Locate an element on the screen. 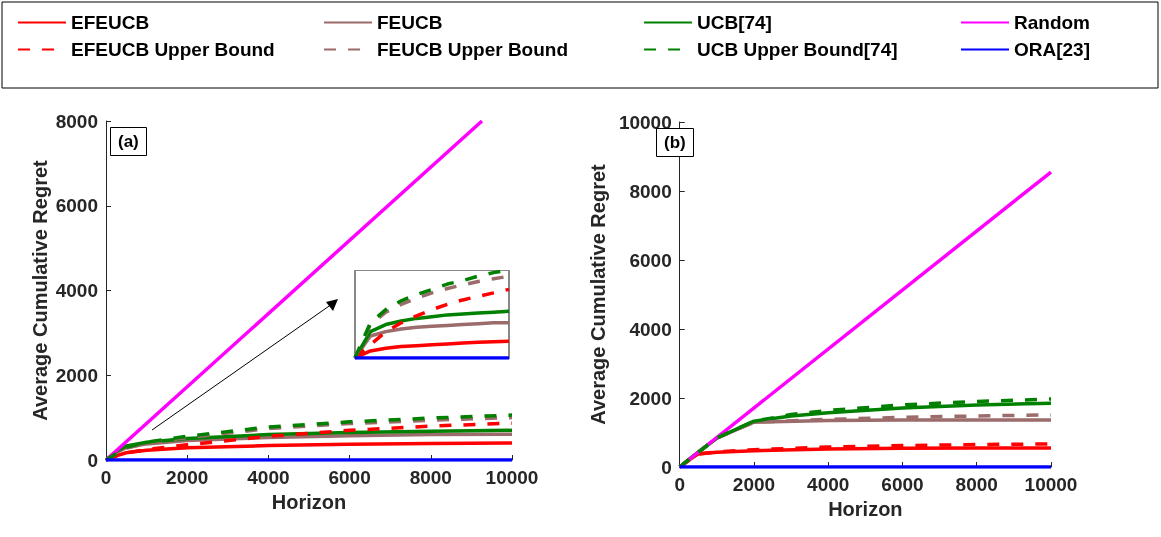 The image size is (1161, 537). legend-label: UCB[74] is located at coordinates (734, 22).